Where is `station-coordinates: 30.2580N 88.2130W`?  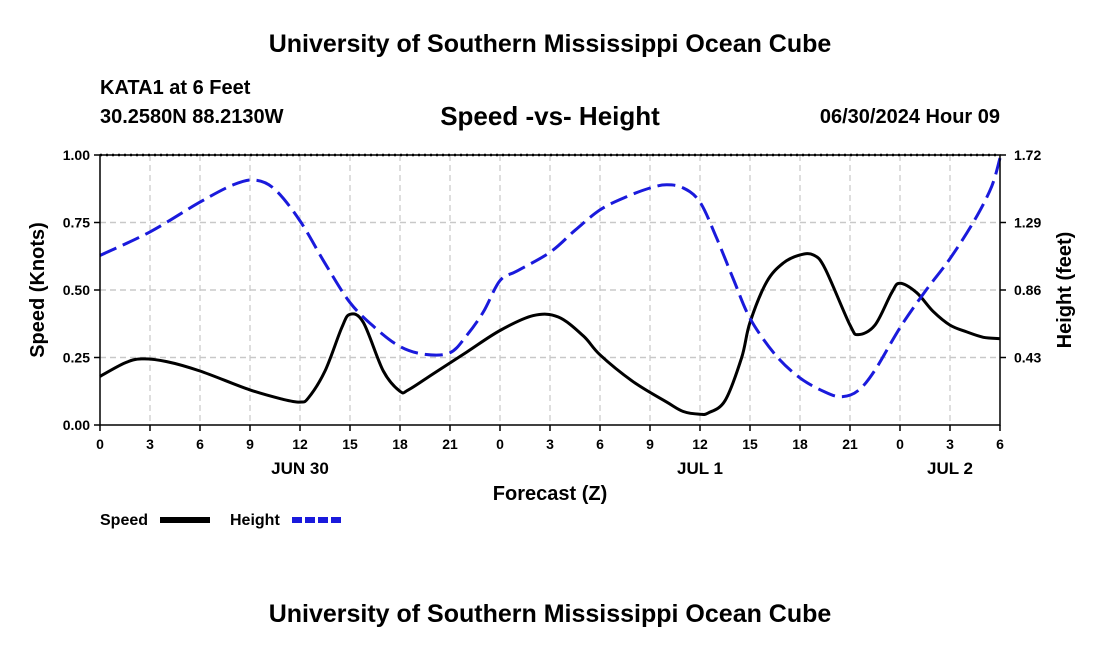 station-coordinates: 30.2580N 88.2130W is located at coordinates (192, 117).